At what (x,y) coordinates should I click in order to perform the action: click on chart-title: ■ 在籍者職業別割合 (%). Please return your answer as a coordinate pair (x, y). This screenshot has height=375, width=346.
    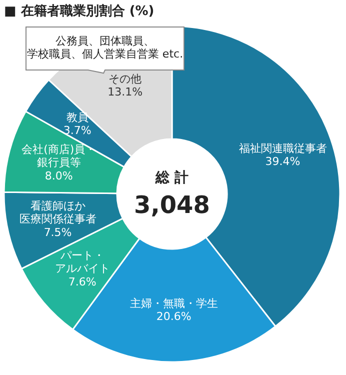
    Looking at the image, I should click on (79, 10).